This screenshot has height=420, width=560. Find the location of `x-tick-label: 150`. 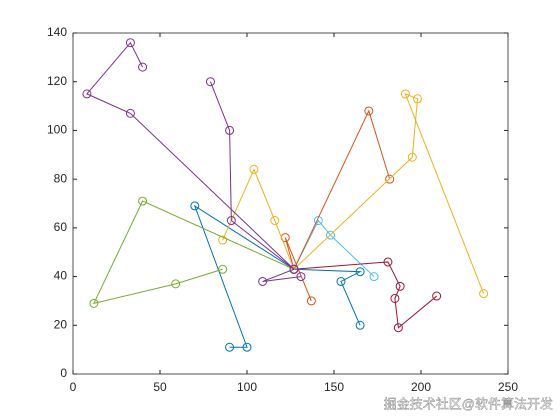

x-tick-label: 150 is located at coordinates (334, 387).